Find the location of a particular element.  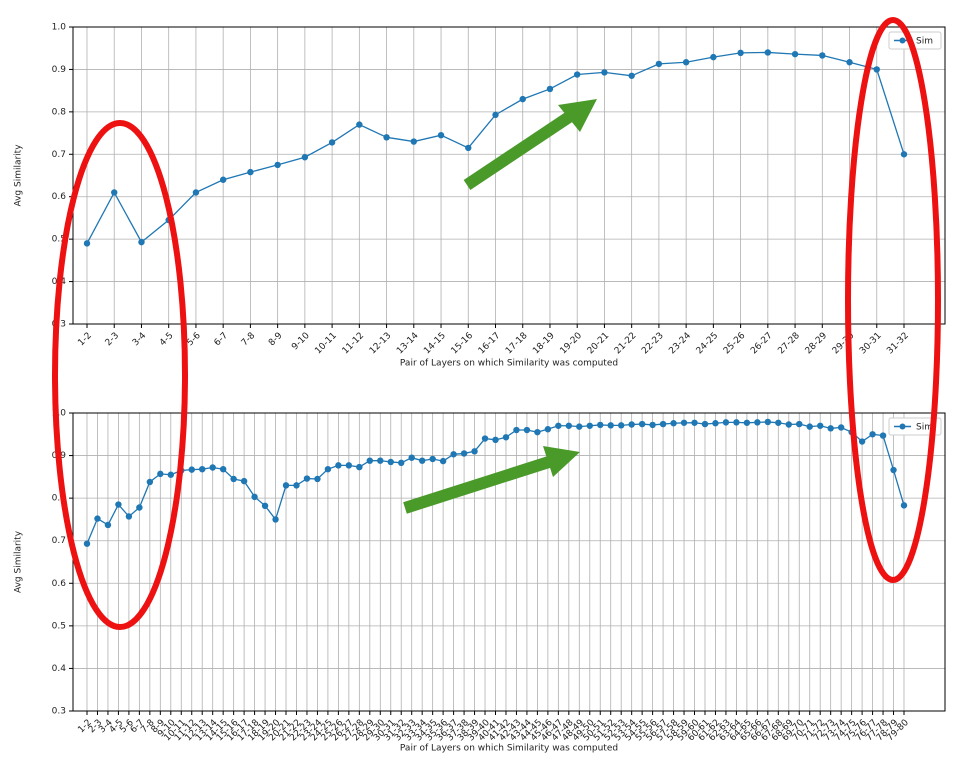

legend-box is located at coordinates (915, 426).